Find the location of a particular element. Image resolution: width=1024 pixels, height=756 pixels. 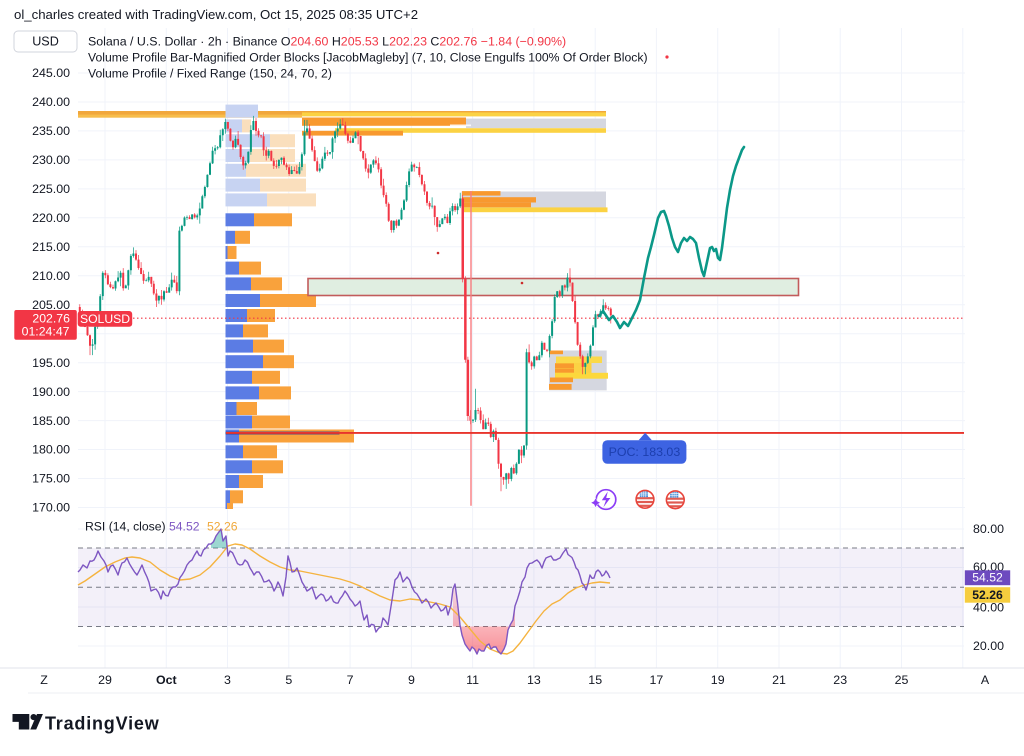

svg-text: 9 is located at coordinates (411, 680).